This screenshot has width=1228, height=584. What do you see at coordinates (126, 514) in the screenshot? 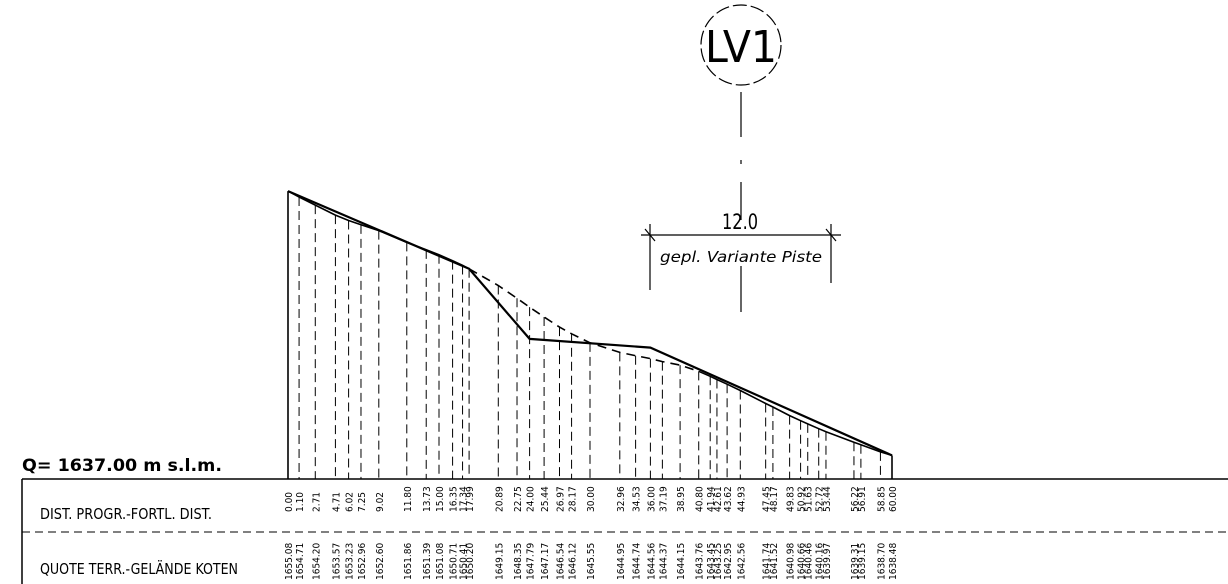
I see `distance-row-label: DIST. PROGR.-FORTL. DIST.` at bounding box center [126, 514].